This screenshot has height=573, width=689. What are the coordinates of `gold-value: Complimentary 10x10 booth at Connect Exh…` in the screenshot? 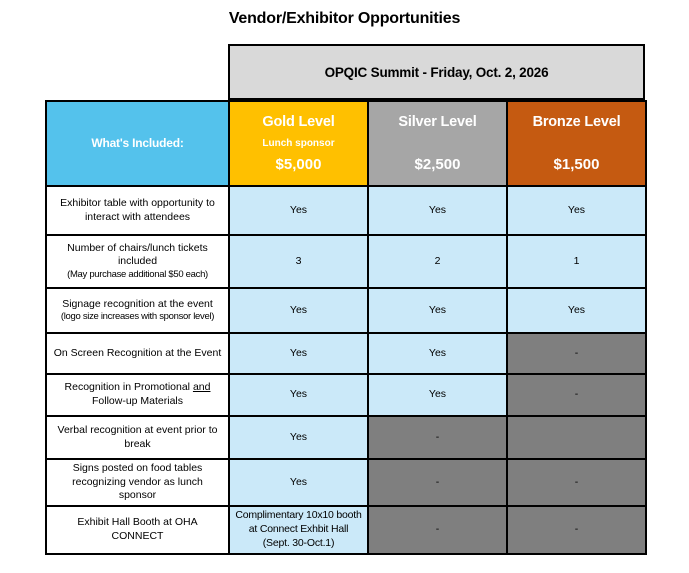 It's located at (298, 529).